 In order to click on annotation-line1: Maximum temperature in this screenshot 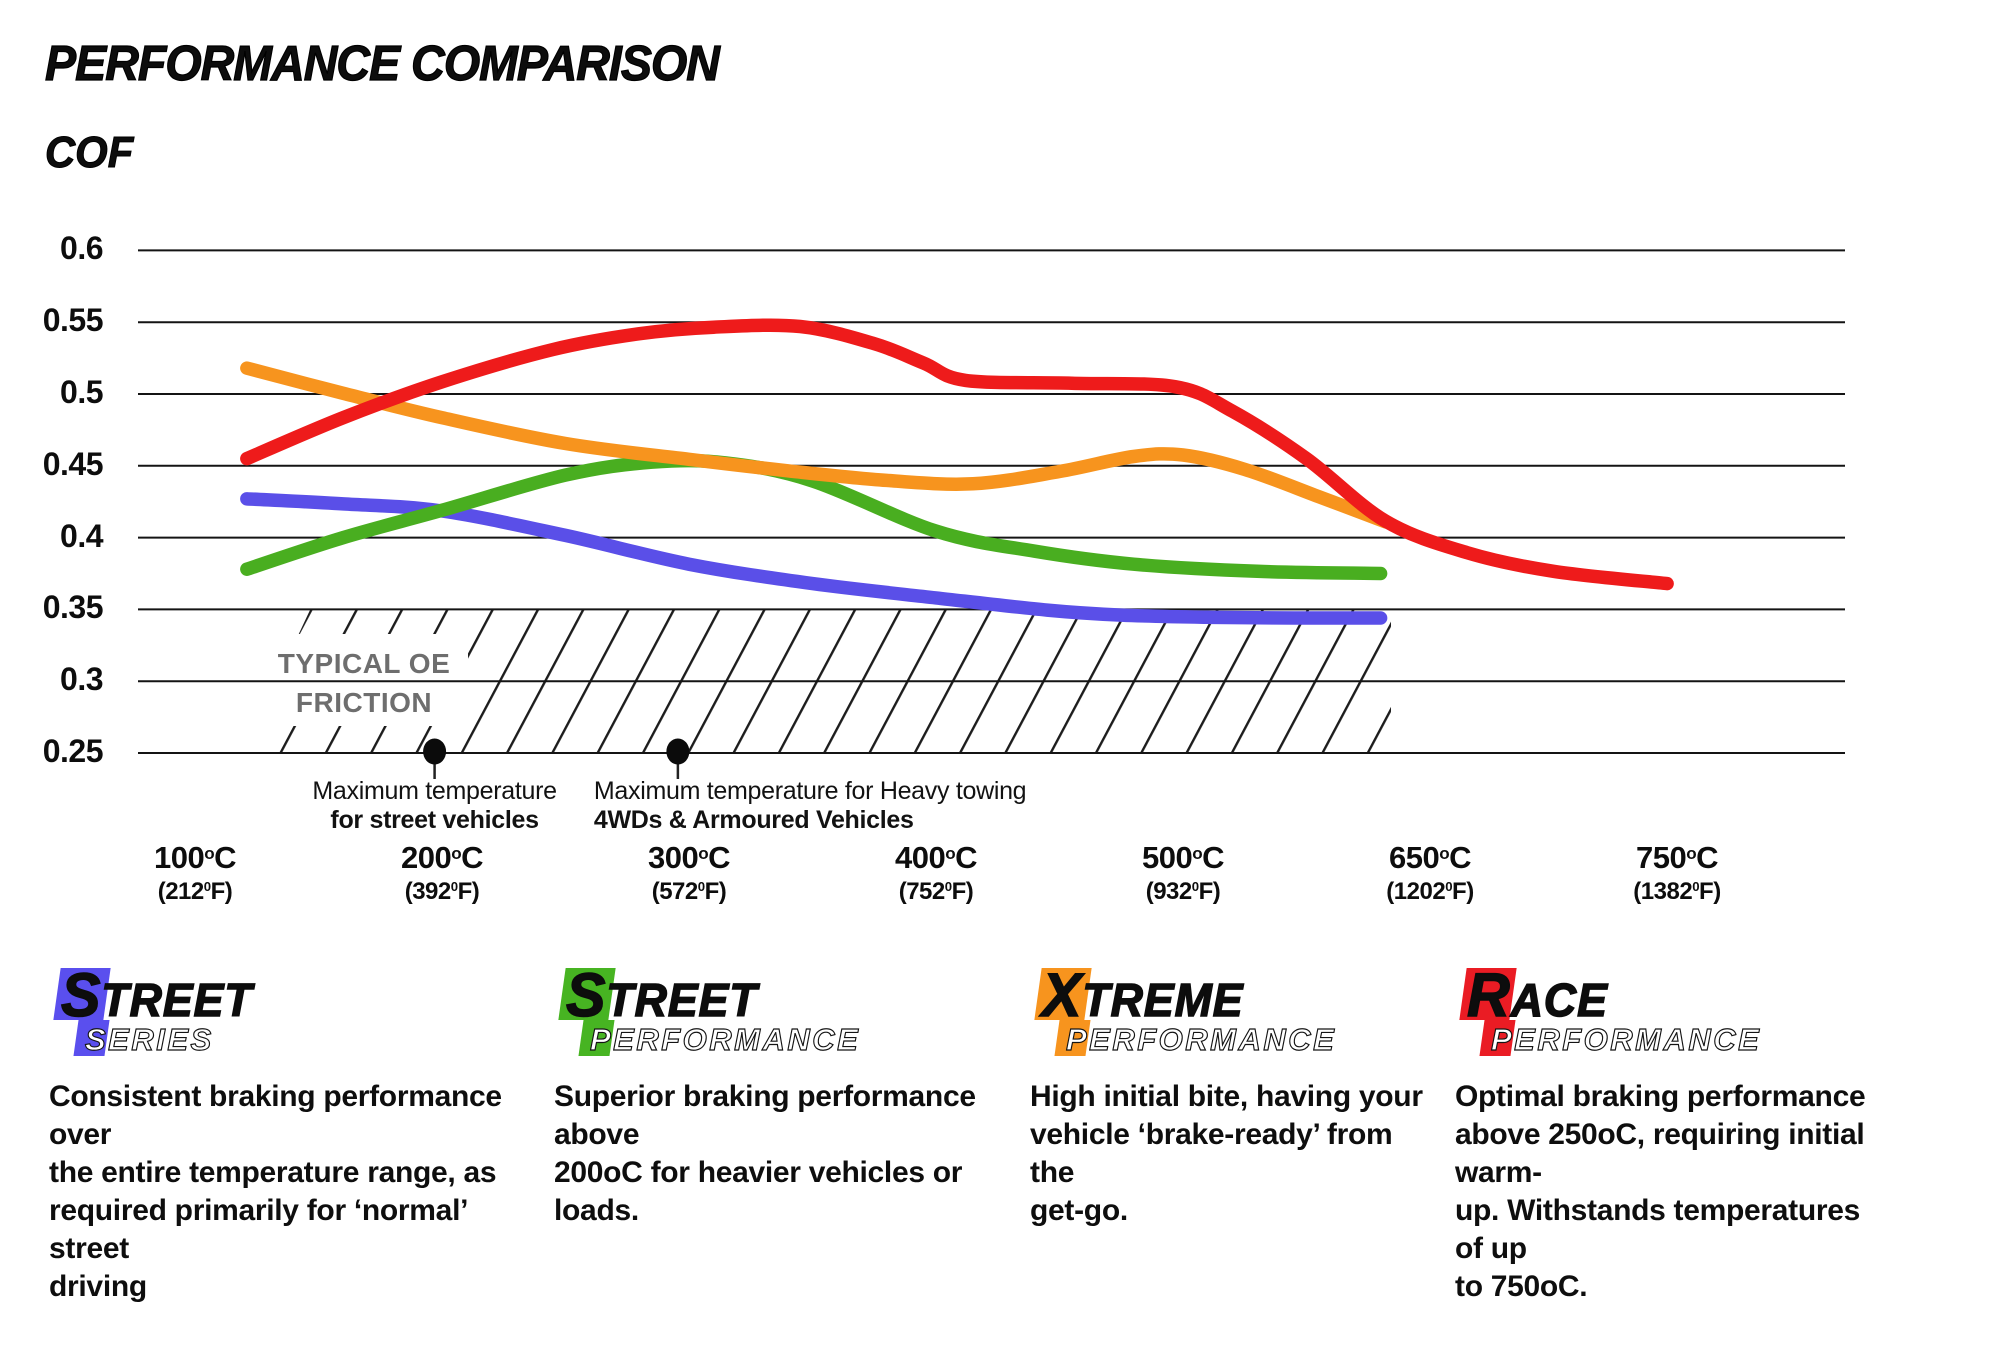, I will do `click(434, 791)`.